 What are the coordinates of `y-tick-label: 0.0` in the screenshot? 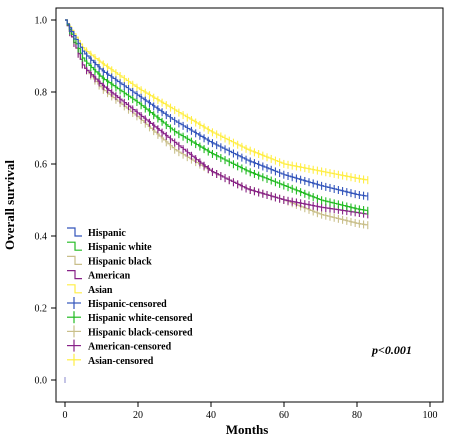 It's located at (41, 381).